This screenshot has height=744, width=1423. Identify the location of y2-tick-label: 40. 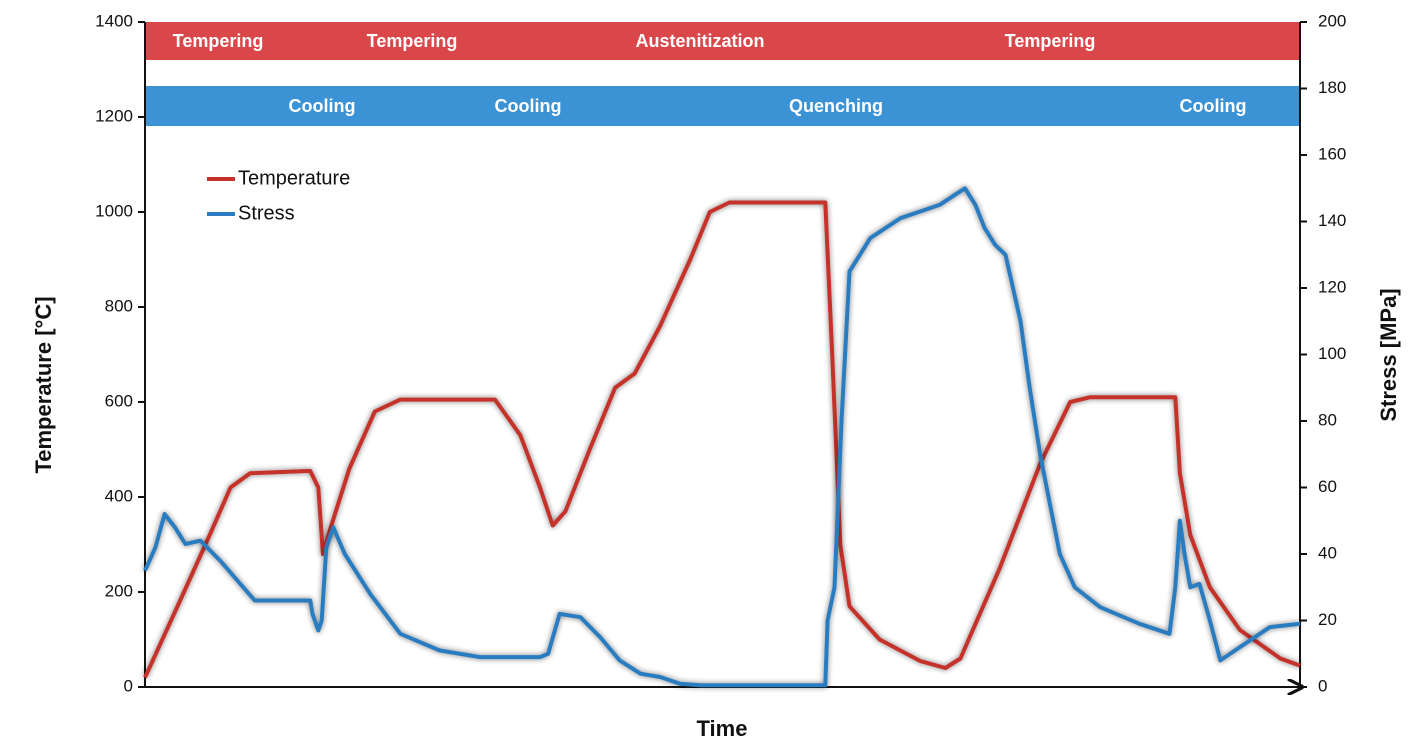
(1327, 552).